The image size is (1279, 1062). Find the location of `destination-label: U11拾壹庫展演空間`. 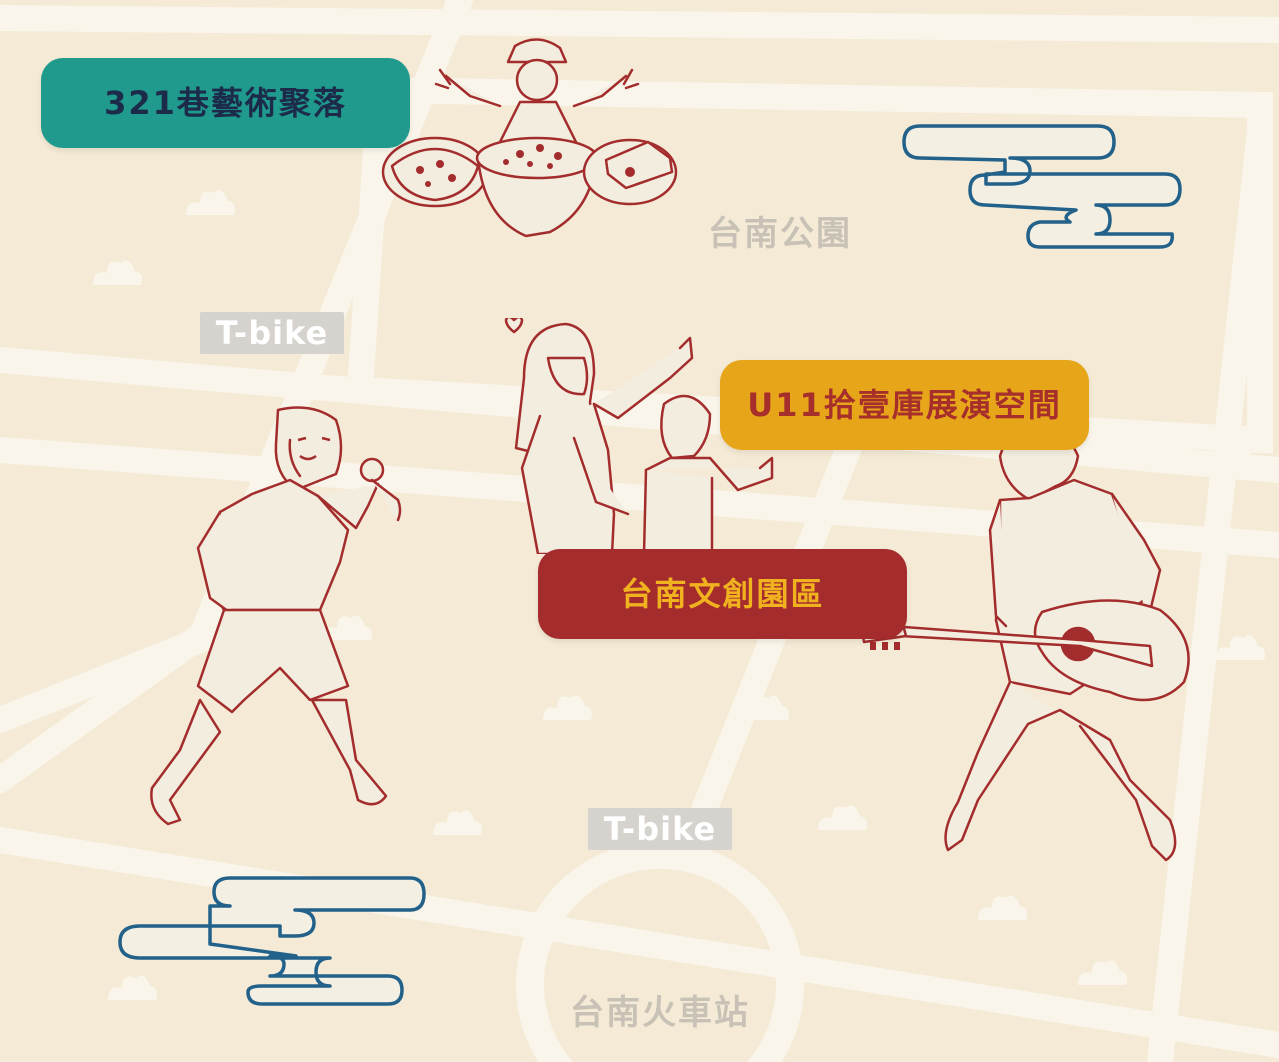

destination-label: U11拾壹庫展演空間 is located at coordinates (904, 405).